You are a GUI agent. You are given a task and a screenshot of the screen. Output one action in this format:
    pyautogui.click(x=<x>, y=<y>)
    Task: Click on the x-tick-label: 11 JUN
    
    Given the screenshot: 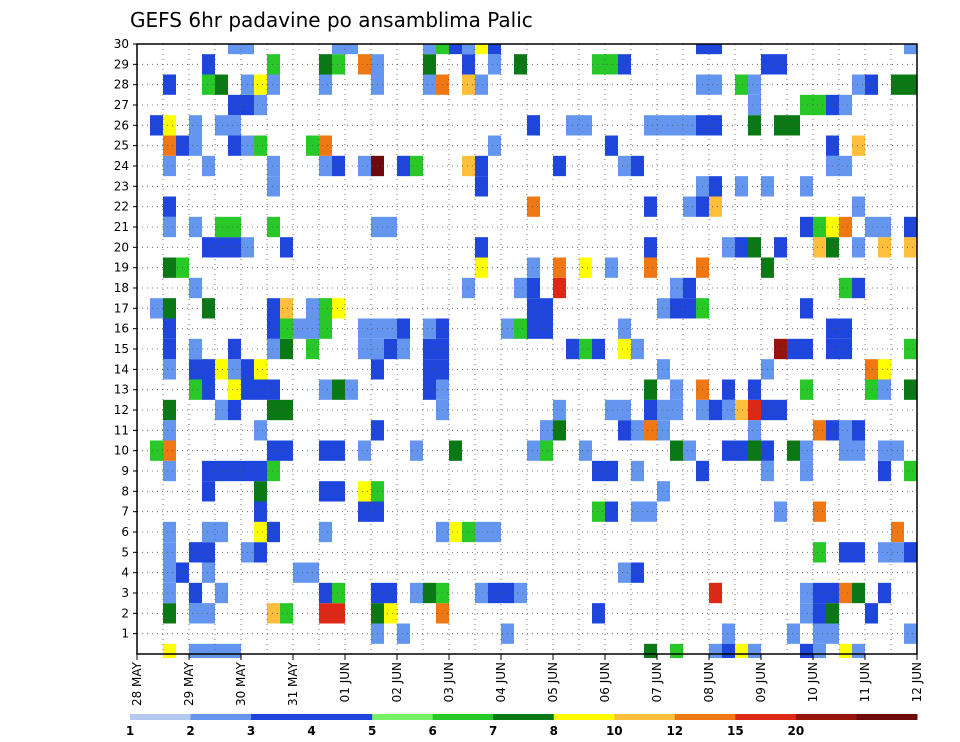 What is the action you would take?
    pyautogui.click(x=865, y=682)
    